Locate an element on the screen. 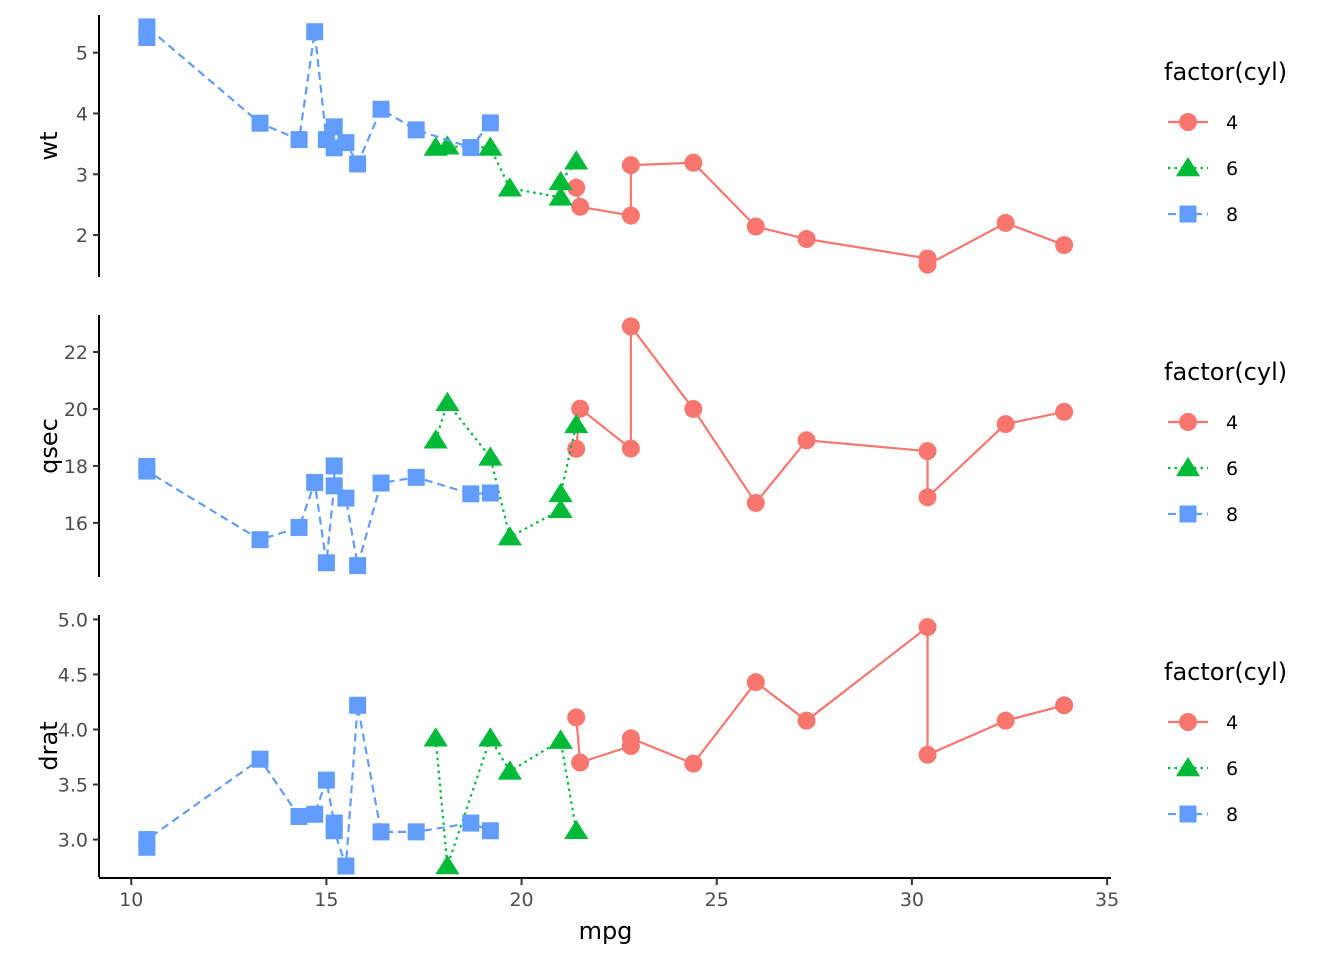 The height and width of the screenshot is (960, 1344). x-tick-label: 30 is located at coordinates (912, 900).